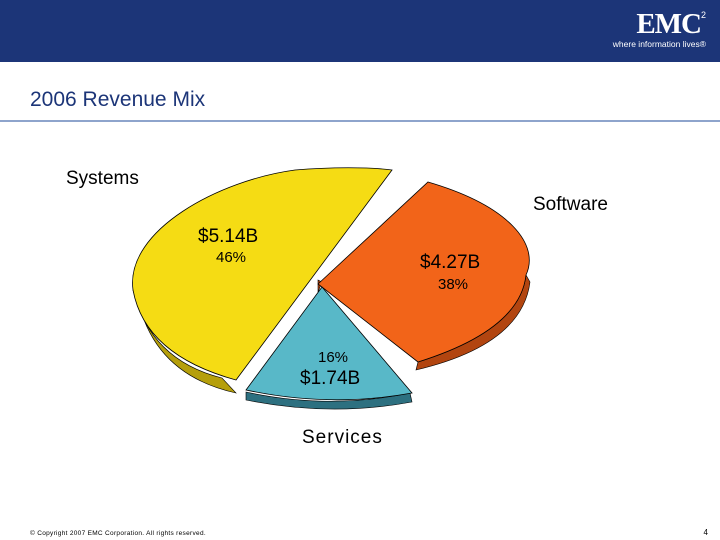  Describe the element at coordinates (228, 236) in the screenshot. I see `value-systems: $5.14B` at that location.